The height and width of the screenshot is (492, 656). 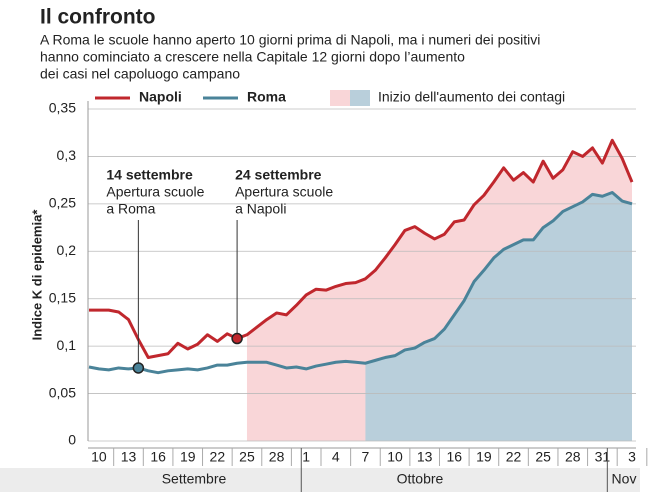 What do you see at coordinates (266, 97) in the screenshot?
I see `legend-label: Roma` at bounding box center [266, 97].